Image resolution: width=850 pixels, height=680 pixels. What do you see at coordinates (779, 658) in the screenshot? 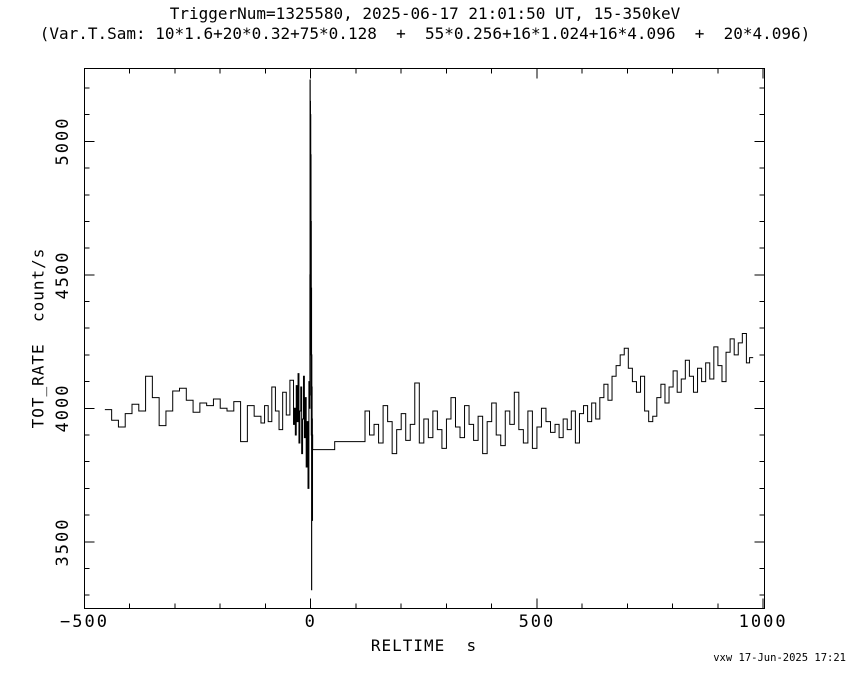
I see `timestamp-credit: vxw 17-Jun-2025 17:21` at bounding box center [779, 658].